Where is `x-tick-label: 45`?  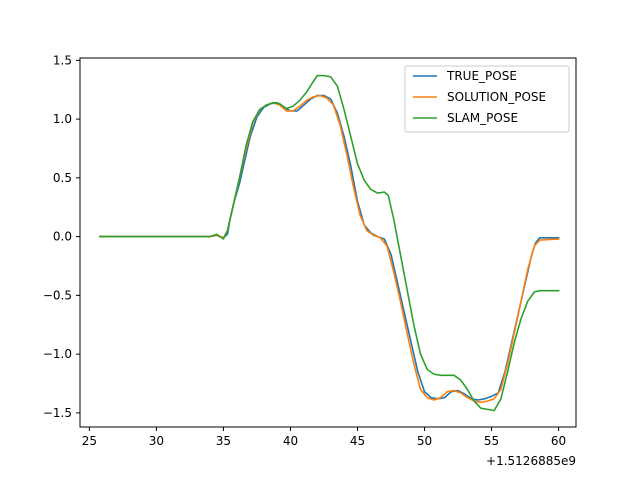 x-tick-label: 45 is located at coordinates (357, 441).